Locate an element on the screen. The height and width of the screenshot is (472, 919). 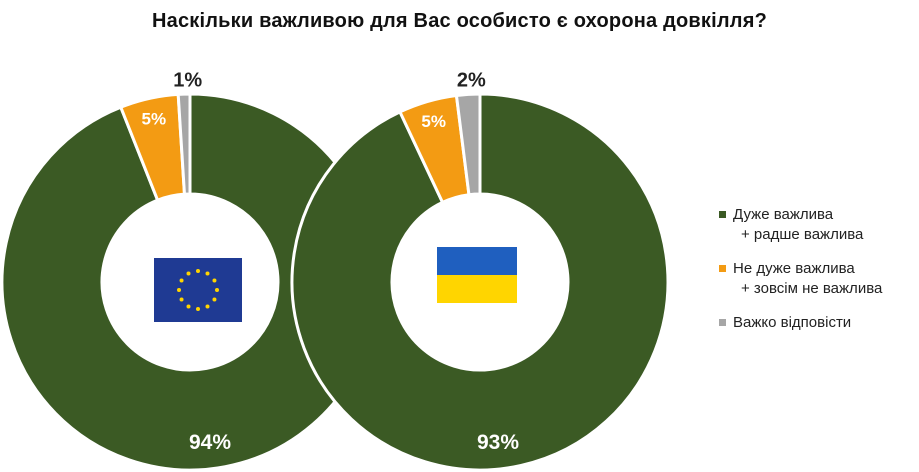
legend-label: Дуже важлива is located at coordinates (783, 214).